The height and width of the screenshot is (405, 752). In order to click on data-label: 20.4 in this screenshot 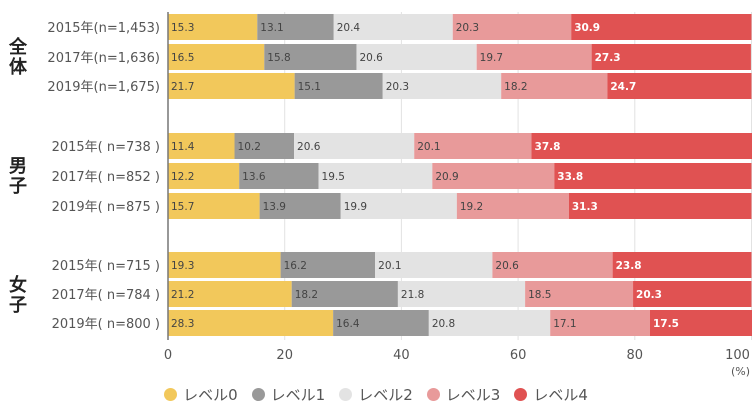, I will do `click(349, 28)`.